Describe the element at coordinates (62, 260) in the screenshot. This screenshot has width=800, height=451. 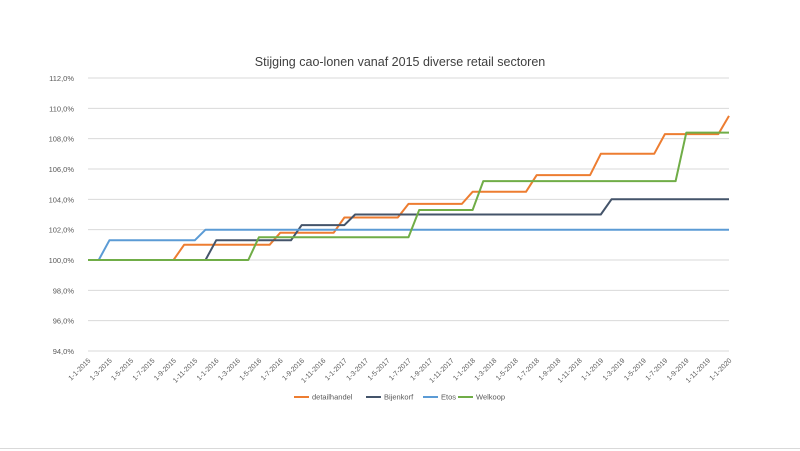
I see `y-tick-label: 100,0%` at that location.